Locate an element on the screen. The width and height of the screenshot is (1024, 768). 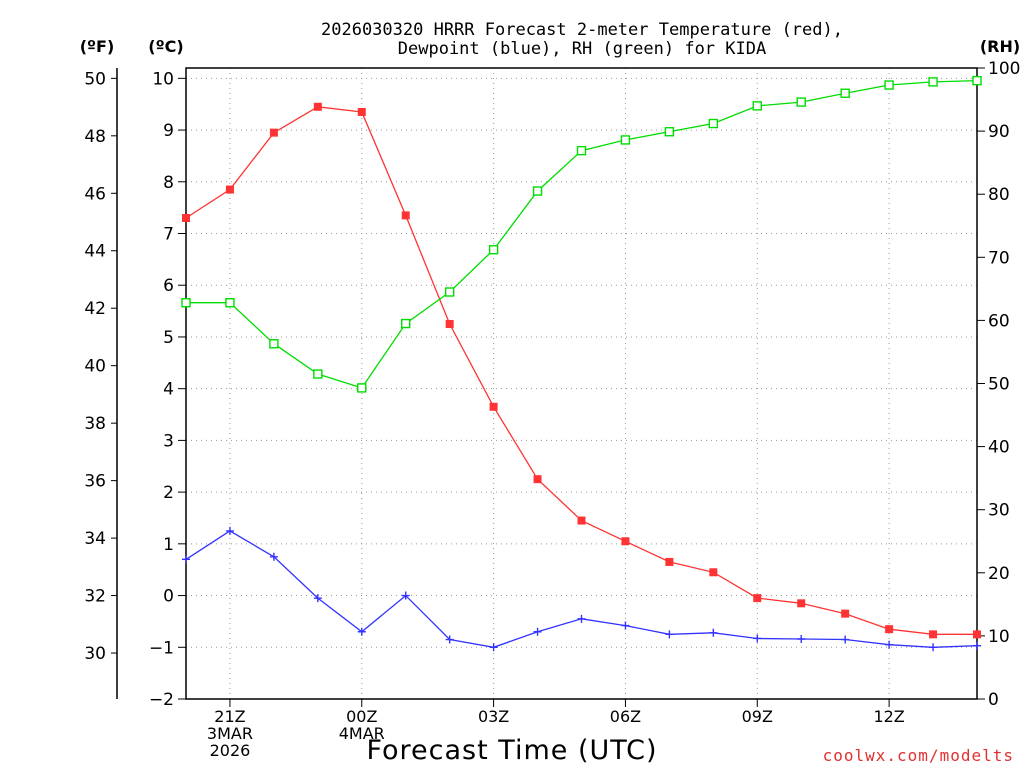
celsius-tick-label: 4 is located at coordinates (168, 390).